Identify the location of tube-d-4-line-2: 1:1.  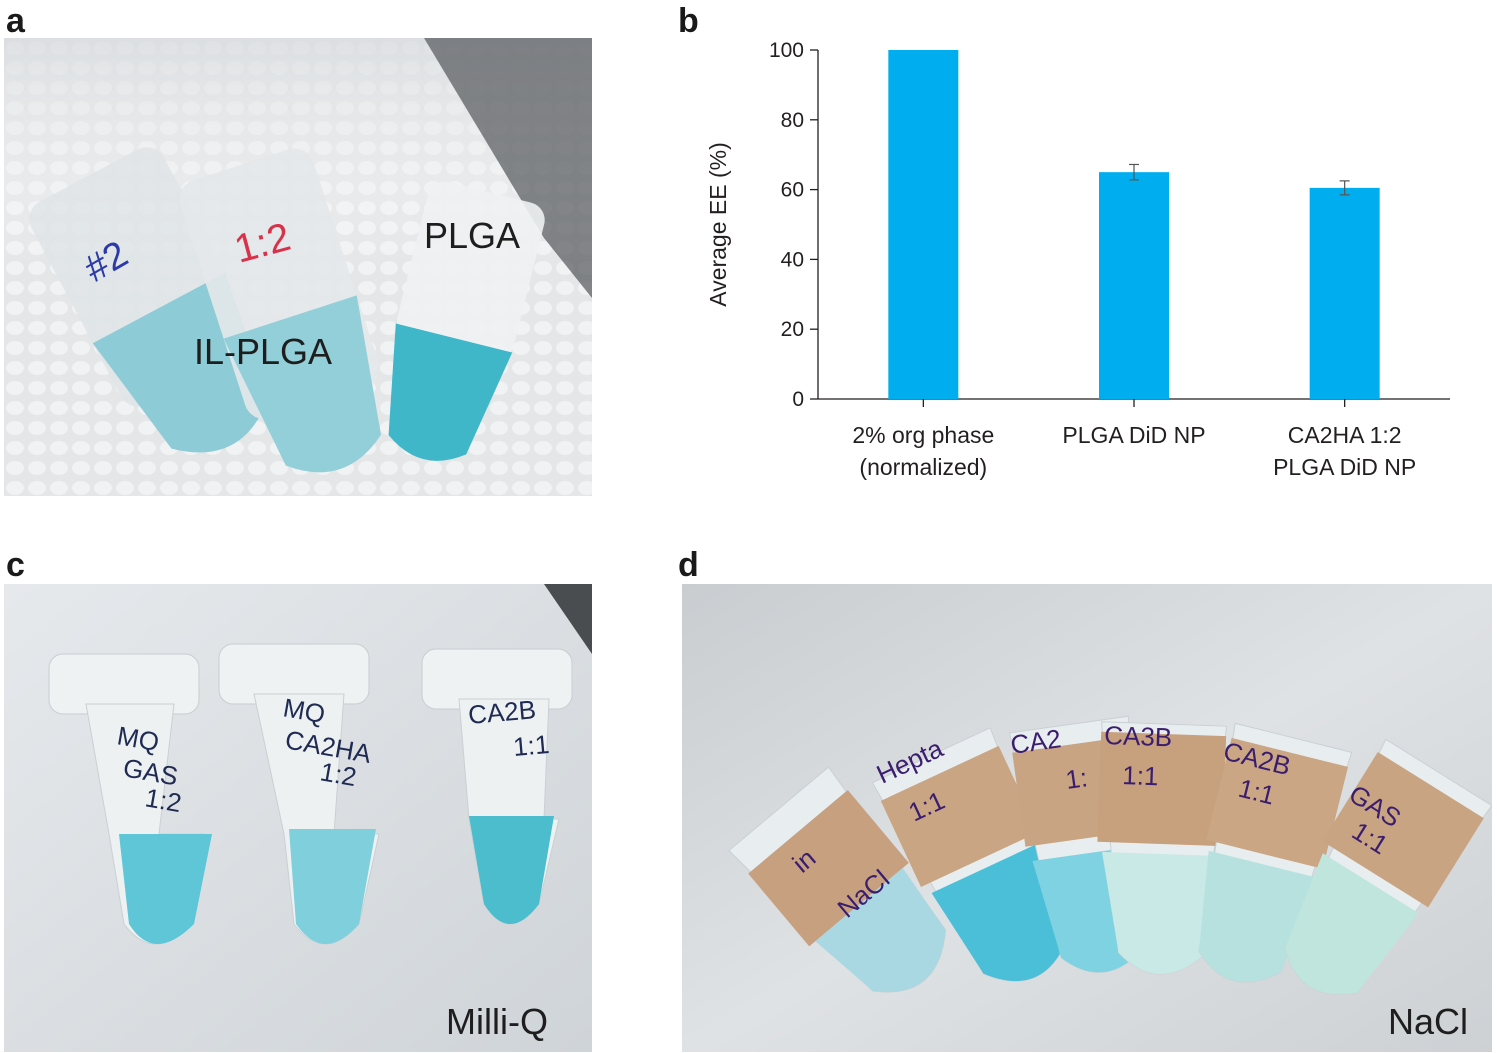
(1140, 775).